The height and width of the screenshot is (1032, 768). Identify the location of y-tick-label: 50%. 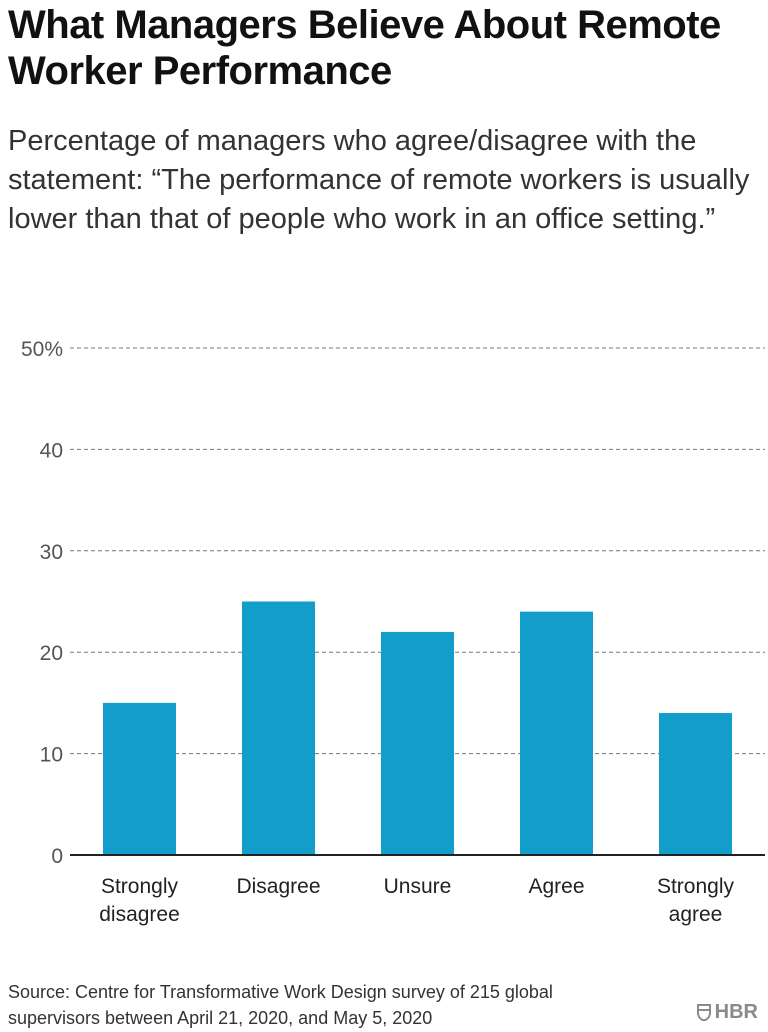
(42, 349).